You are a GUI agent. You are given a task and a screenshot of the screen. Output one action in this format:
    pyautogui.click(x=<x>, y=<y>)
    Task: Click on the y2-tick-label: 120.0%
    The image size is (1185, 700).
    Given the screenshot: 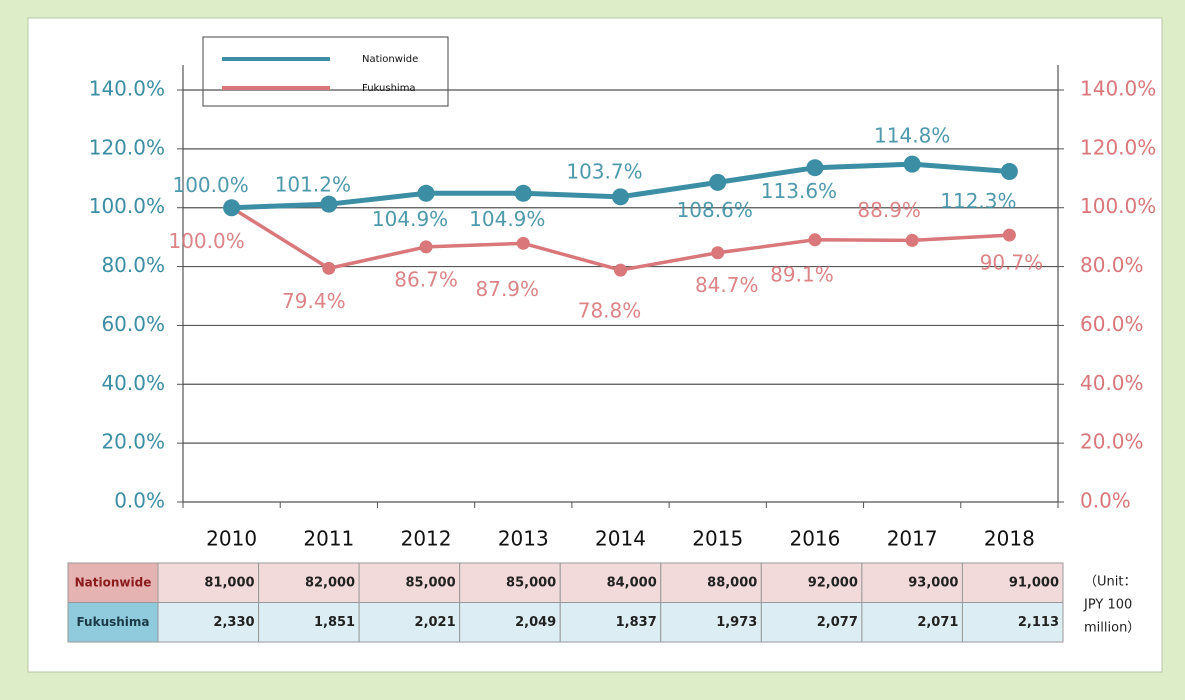 What is the action you would take?
    pyautogui.click(x=1118, y=147)
    